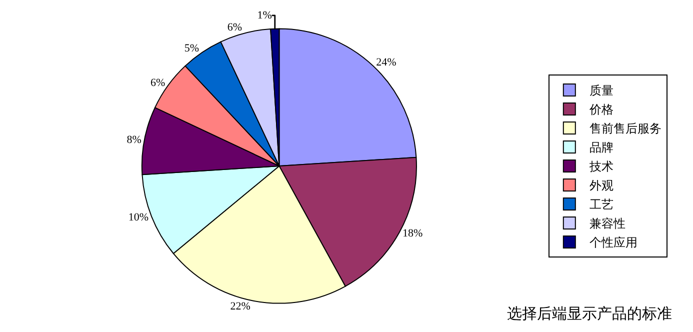 The image size is (693, 332). I want to click on legend-label: 质量, so click(601, 91).